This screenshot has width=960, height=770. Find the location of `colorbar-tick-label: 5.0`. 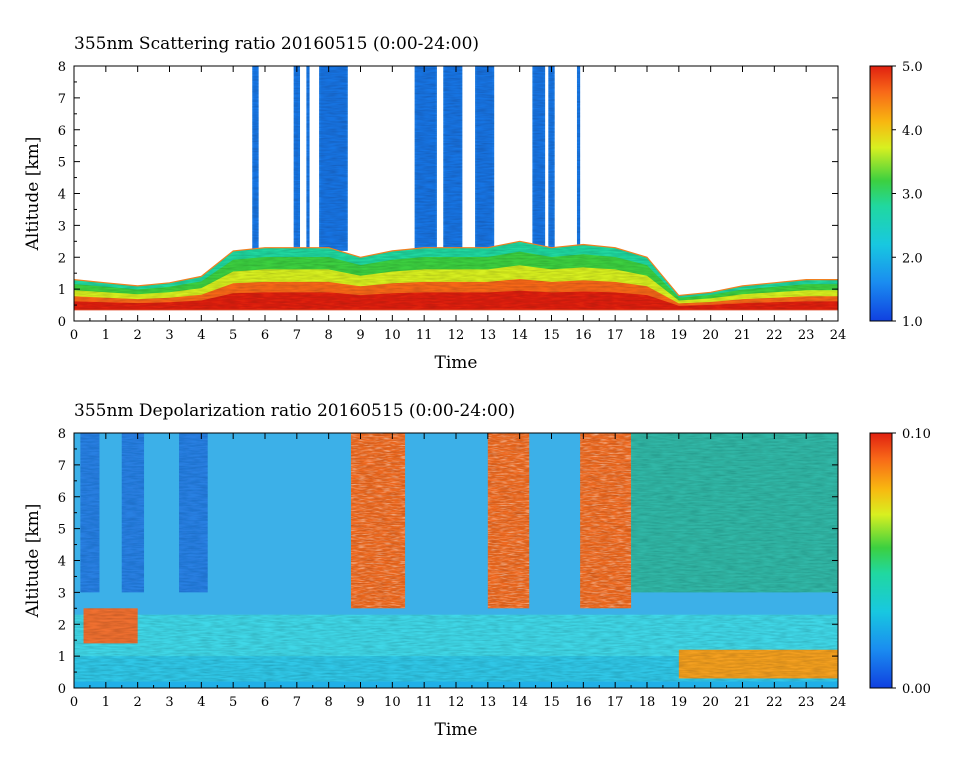

colorbar-tick-label: 5.0 is located at coordinates (912, 67).